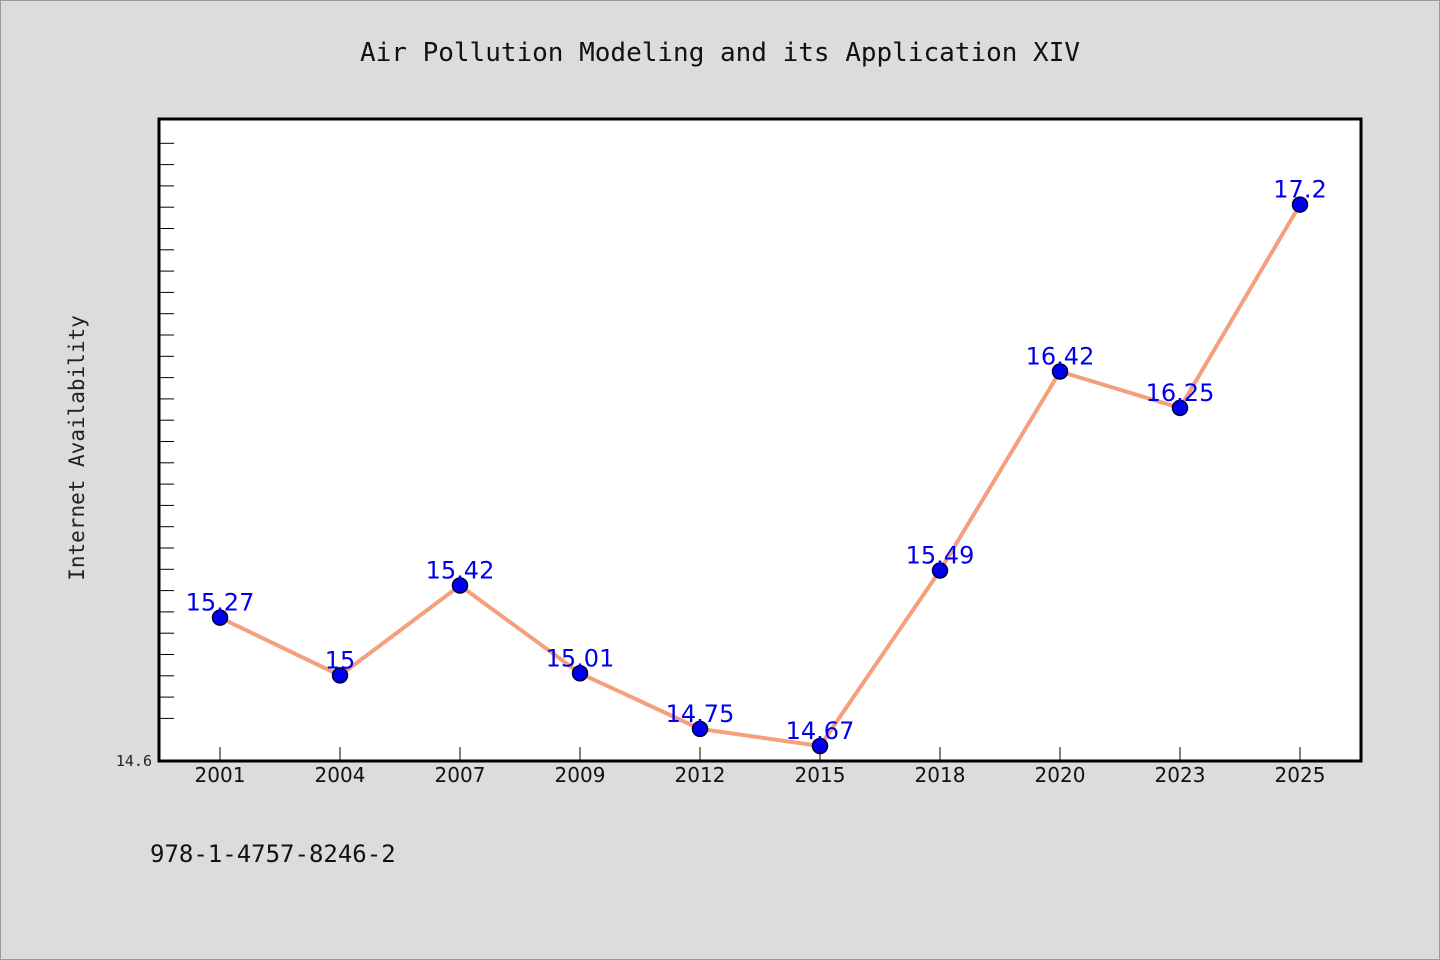 Image resolution: width=1440 pixels, height=960 pixels. Describe the element at coordinates (340, 660) in the screenshot. I see `data-label: 15` at that location.